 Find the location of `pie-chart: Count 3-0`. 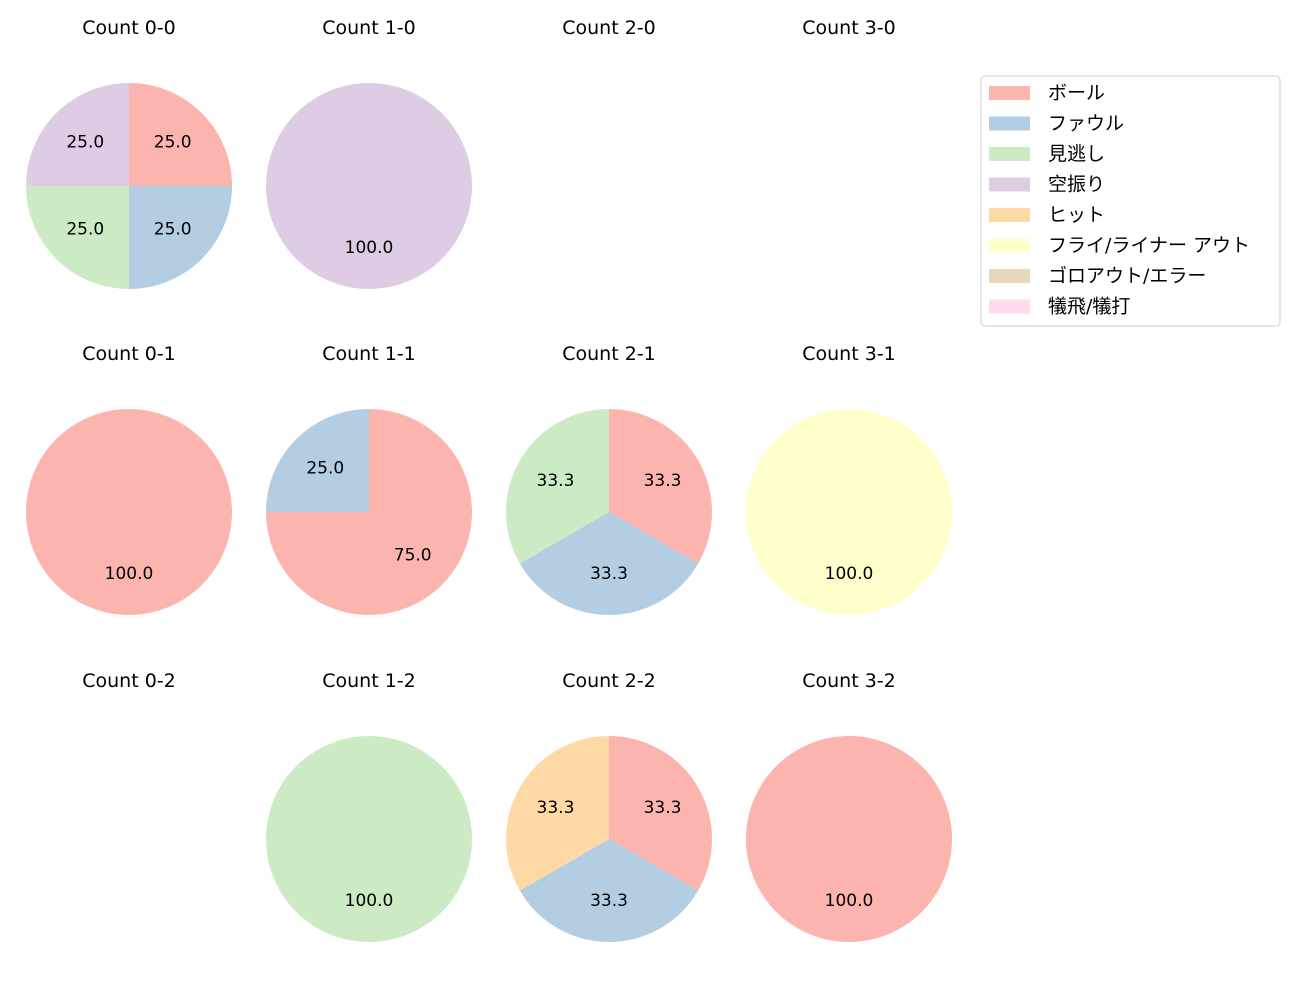

pie-chart: Count 3-0 is located at coordinates (849, 28).